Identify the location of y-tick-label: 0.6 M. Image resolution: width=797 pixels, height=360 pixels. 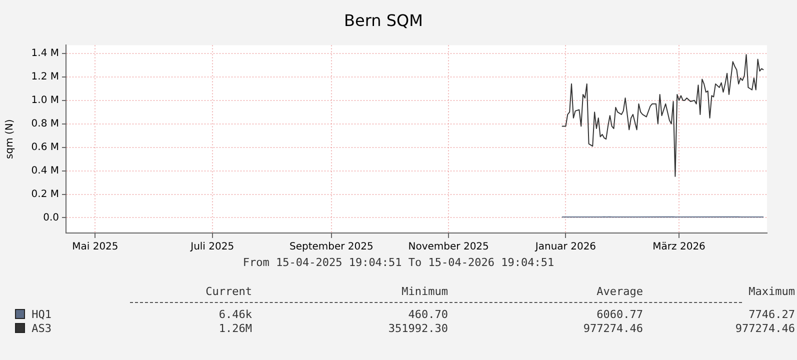
(45, 147).